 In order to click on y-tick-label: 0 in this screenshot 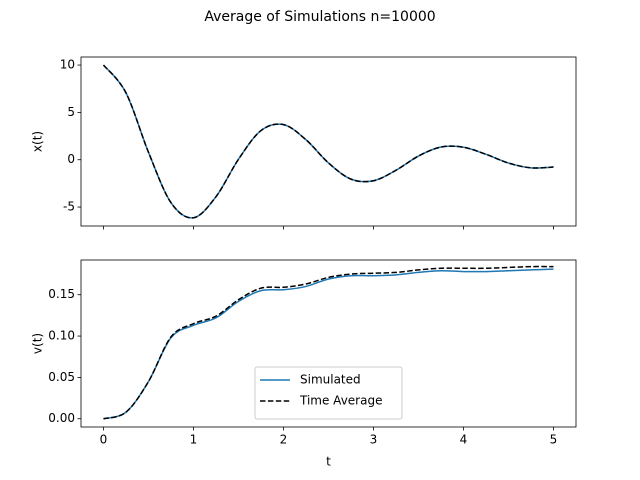, I will do `click(71, 159)`.